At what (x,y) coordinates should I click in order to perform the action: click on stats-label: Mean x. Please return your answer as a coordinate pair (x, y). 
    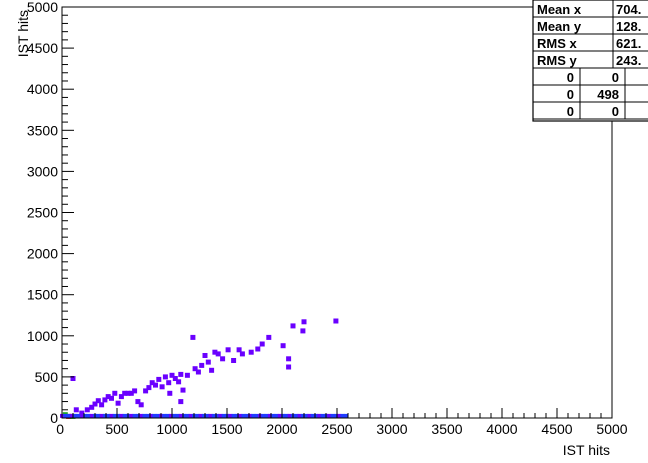
    Looking at the image, I should click on (559, 9).